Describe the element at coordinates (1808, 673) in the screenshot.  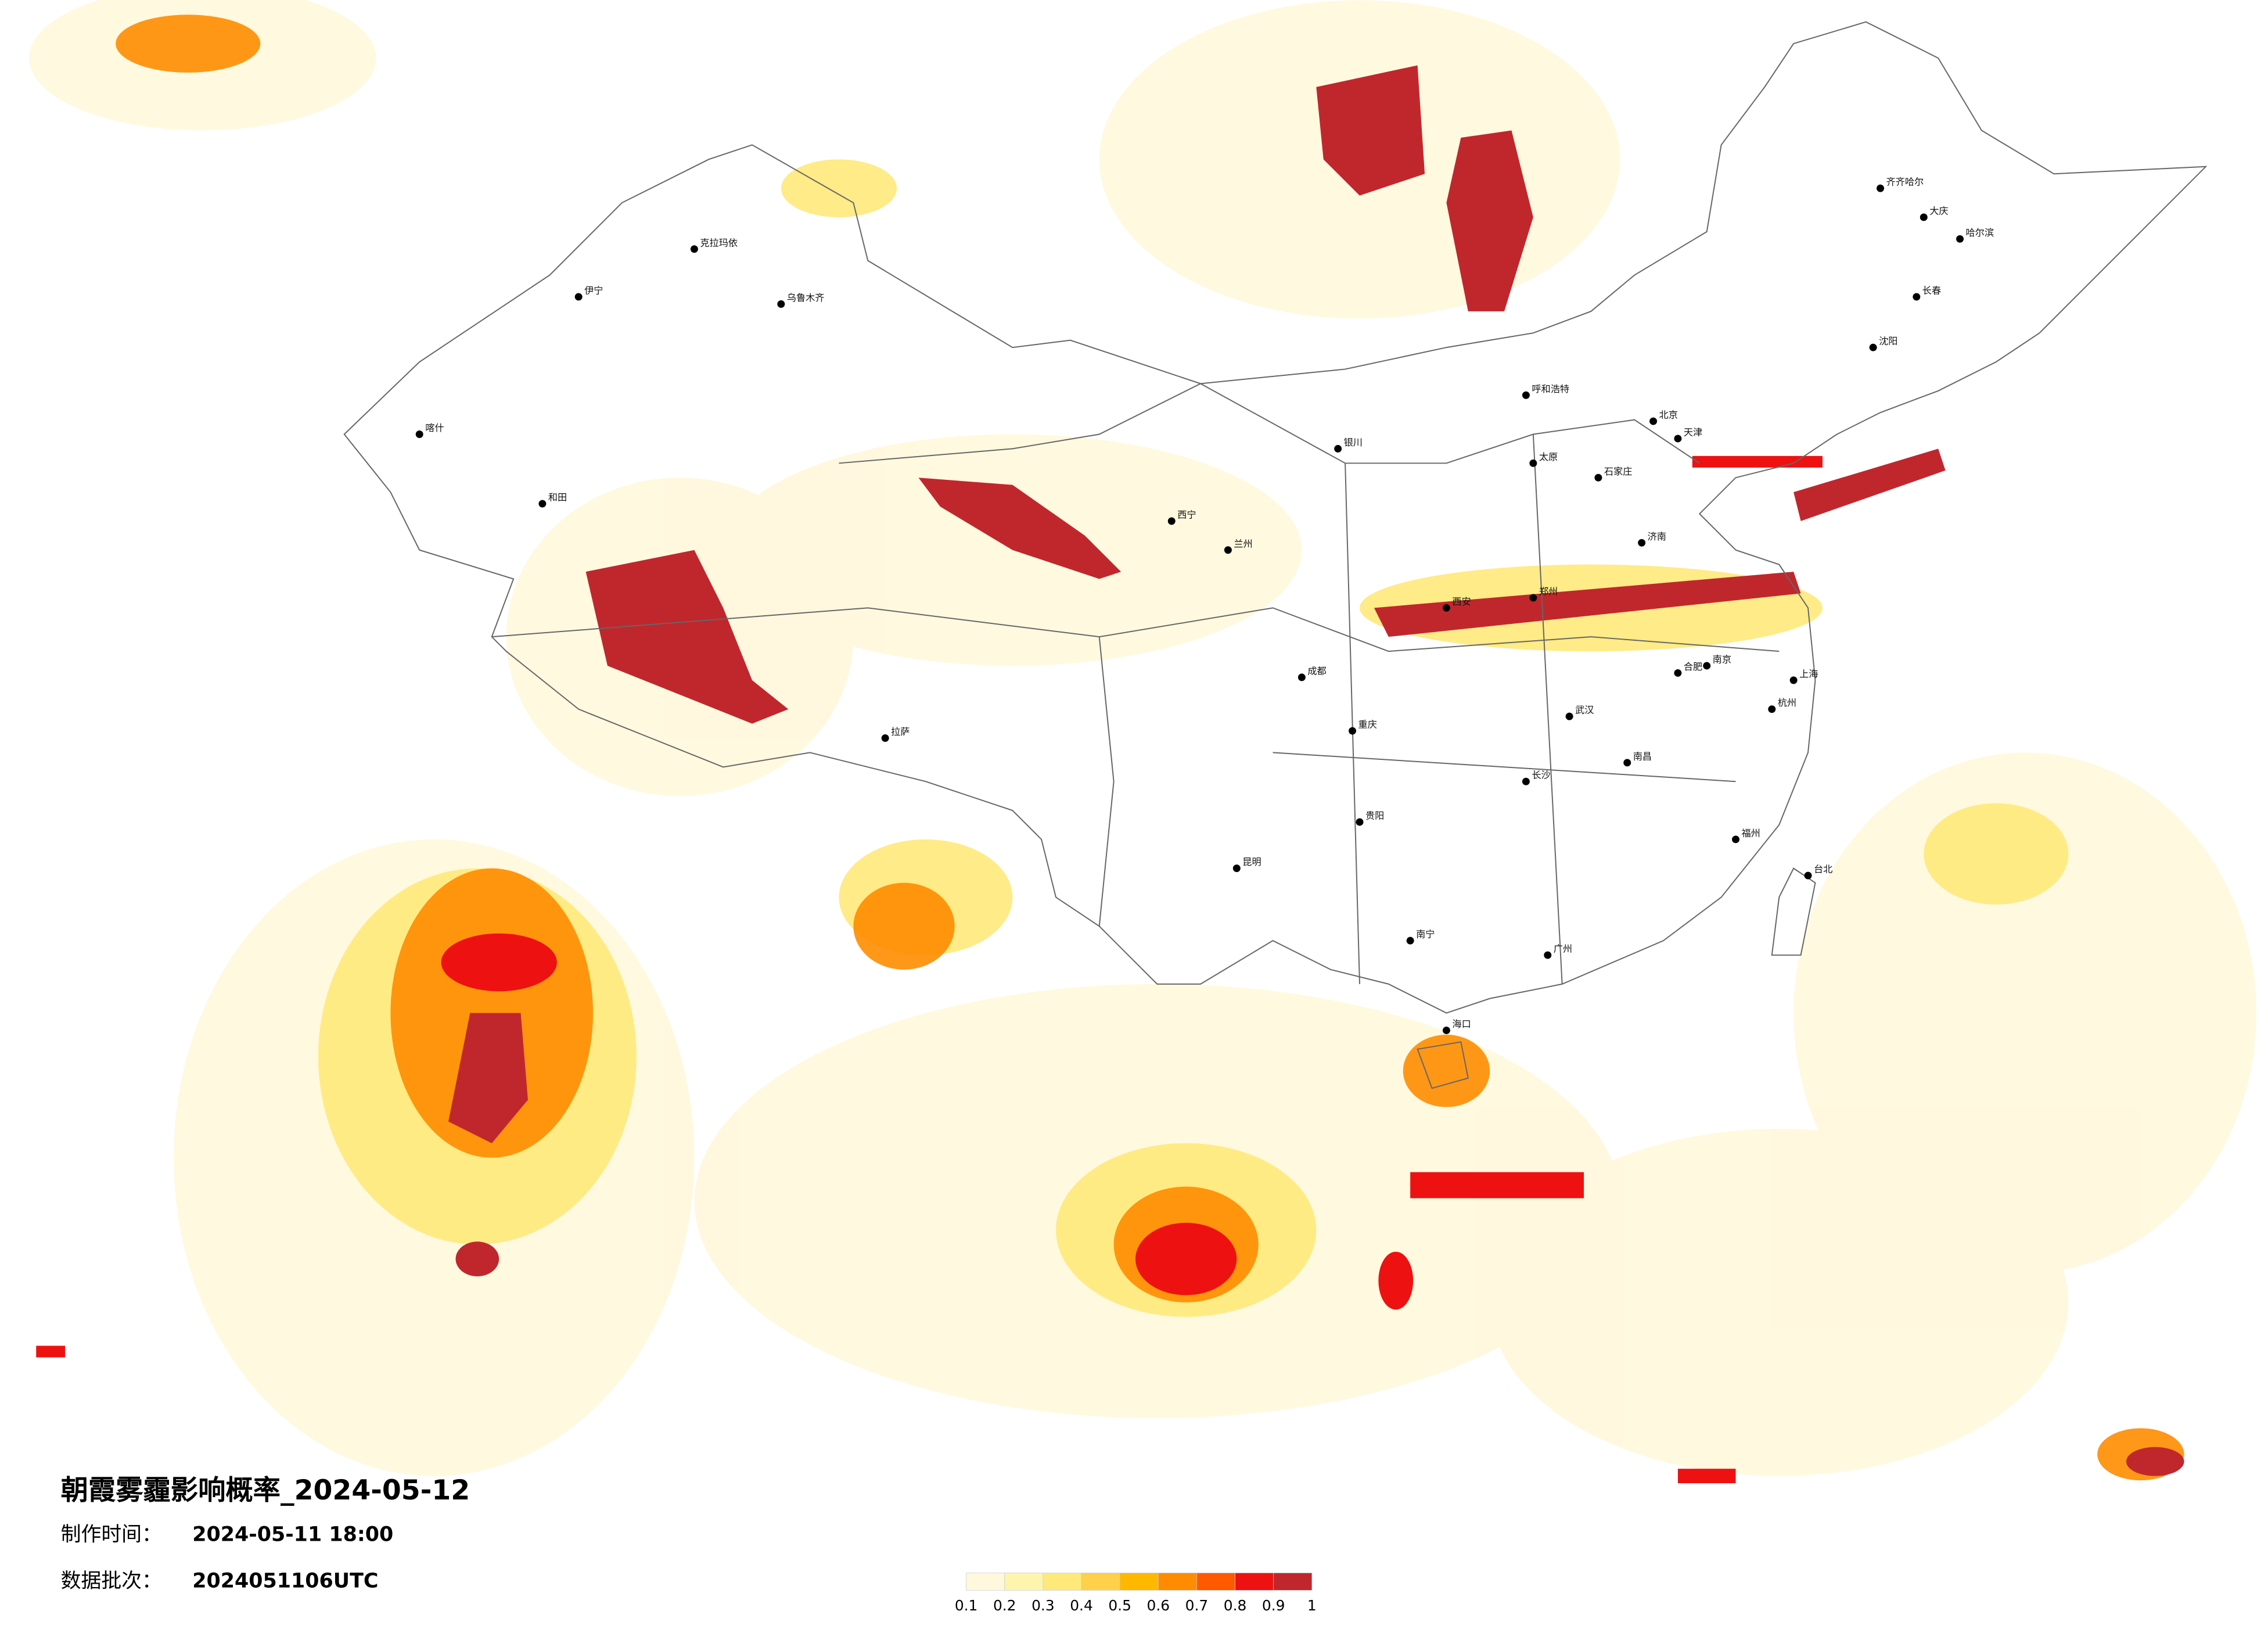
I see `city-label: 上海` at that location.